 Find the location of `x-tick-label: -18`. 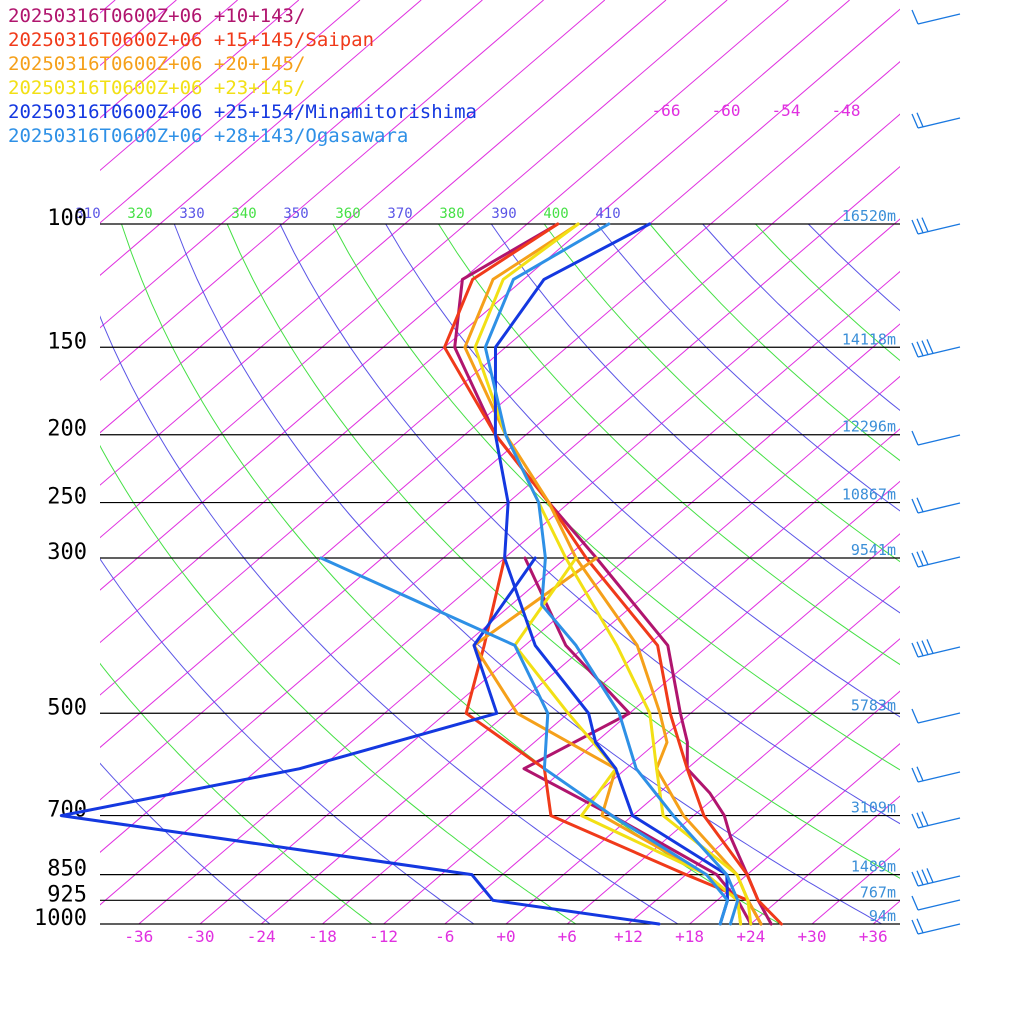

x-tick-label: -18 is located at coordinates (322, 936).